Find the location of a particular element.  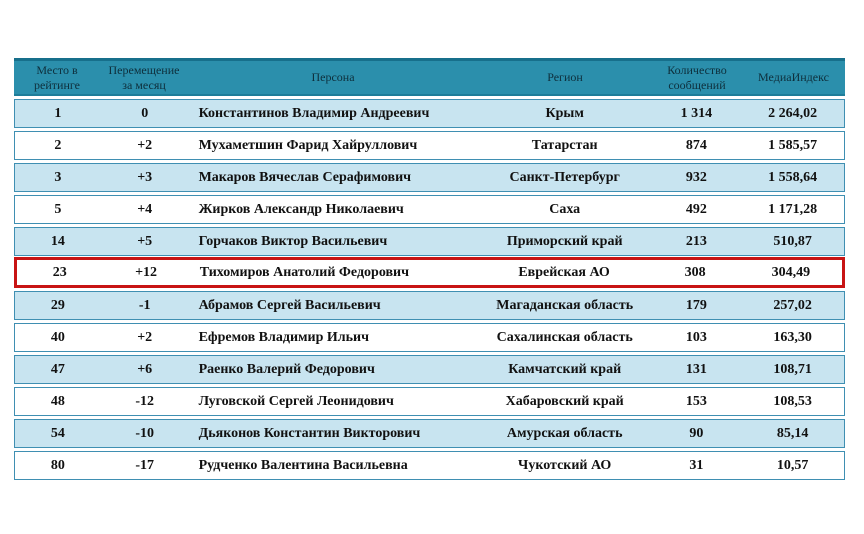

cell-place: 40 is located at coordinates (57, 337).